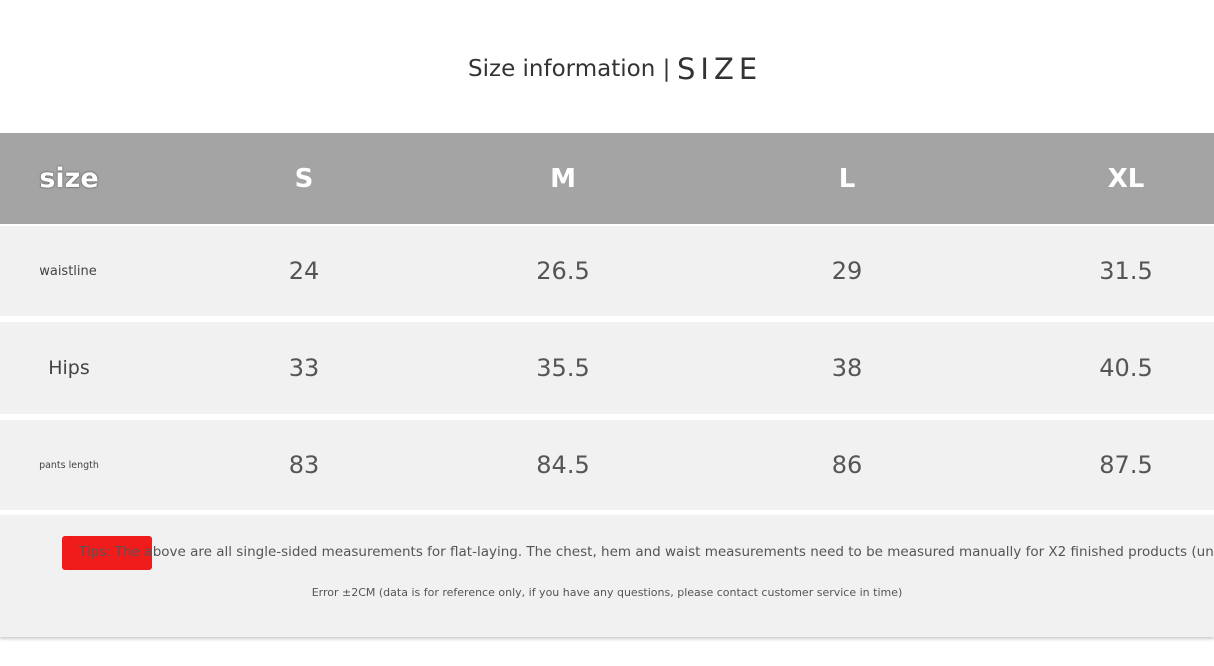 Image resolution: width=1214 pixels, height=666 pixels. What do you see at coordinates (1126, 368) in the screenshot?
I see `cell-value: 40.5` at bounding box center [1126, 368].